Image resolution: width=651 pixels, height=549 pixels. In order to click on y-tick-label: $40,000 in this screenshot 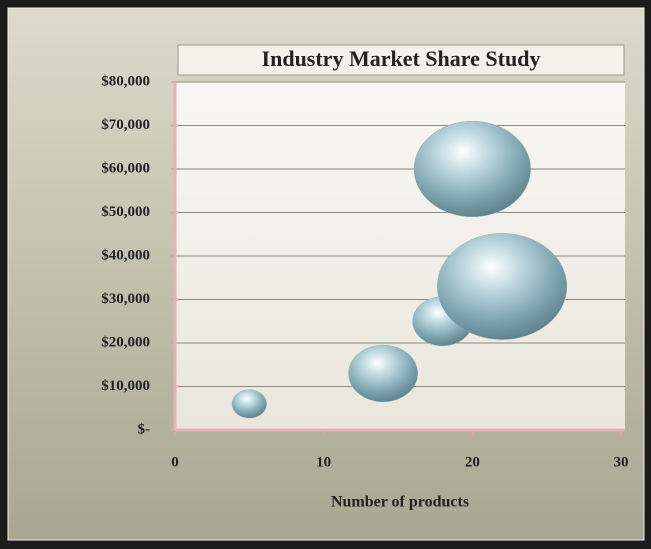, I will do `click(125, 255)`.